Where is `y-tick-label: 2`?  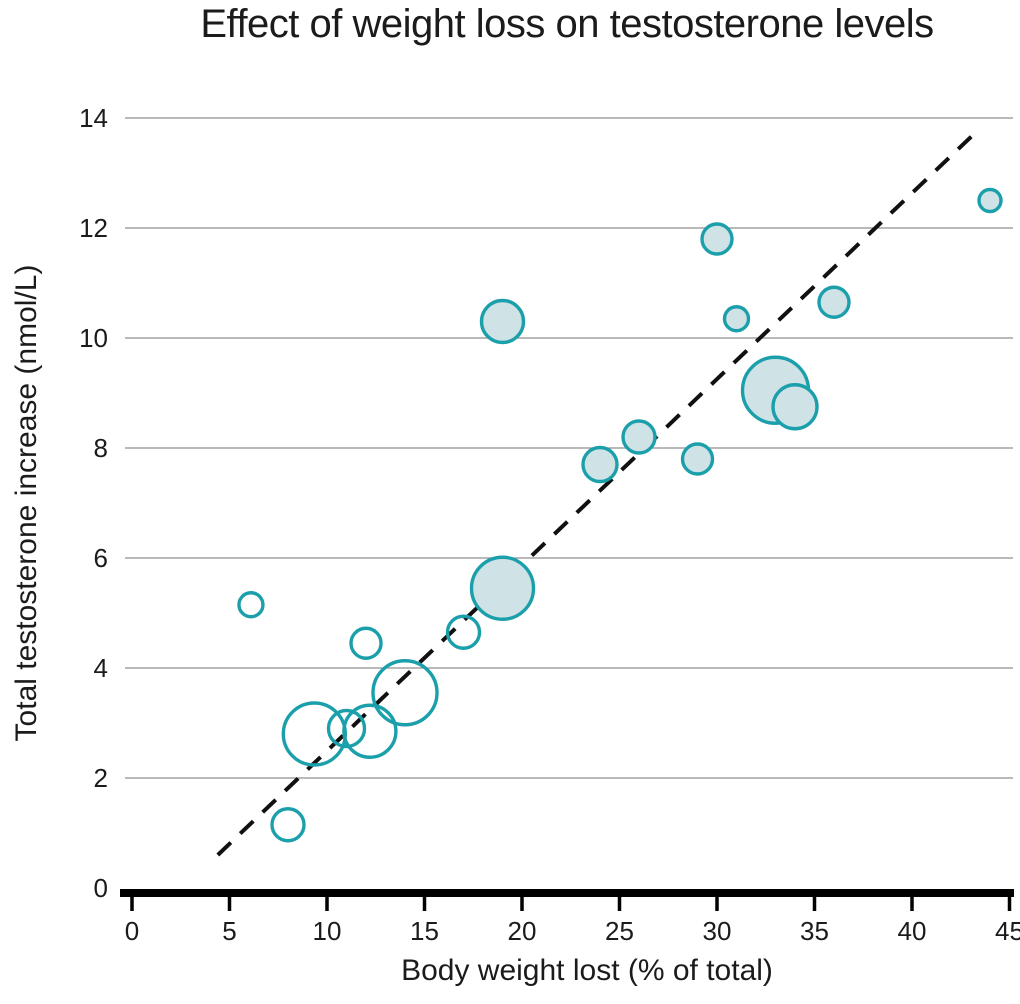
y-tick-label: 2 is located at coordinates (101, 778).